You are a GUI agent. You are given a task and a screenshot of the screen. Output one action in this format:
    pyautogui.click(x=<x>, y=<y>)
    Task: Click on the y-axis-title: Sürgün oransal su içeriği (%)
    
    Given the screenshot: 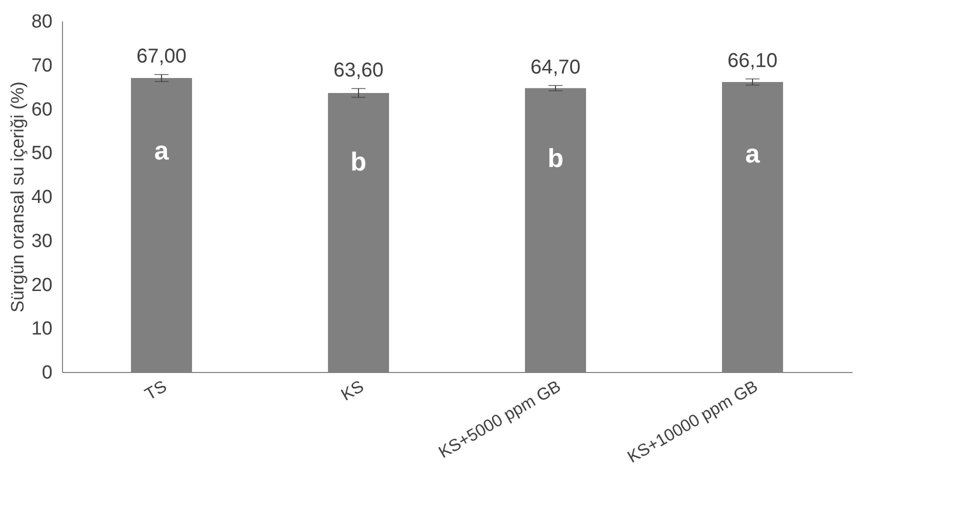 What is the action you would take?
    pyautogui.click(x=17, y=197)
    